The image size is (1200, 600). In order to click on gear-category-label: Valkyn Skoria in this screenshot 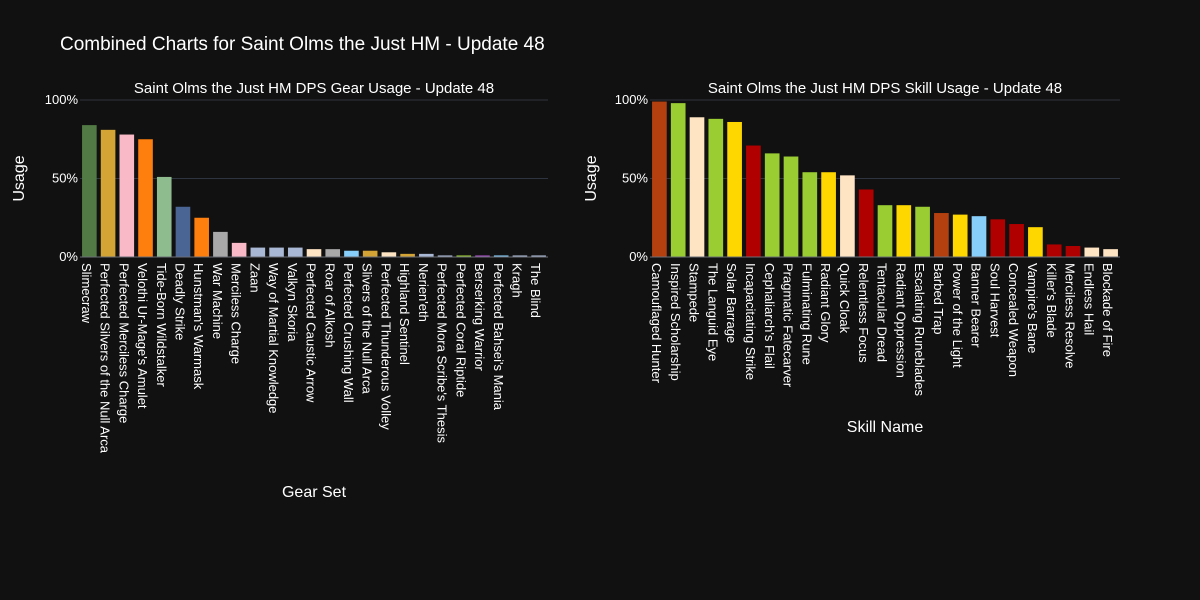, I will do `click(292, 302)`.